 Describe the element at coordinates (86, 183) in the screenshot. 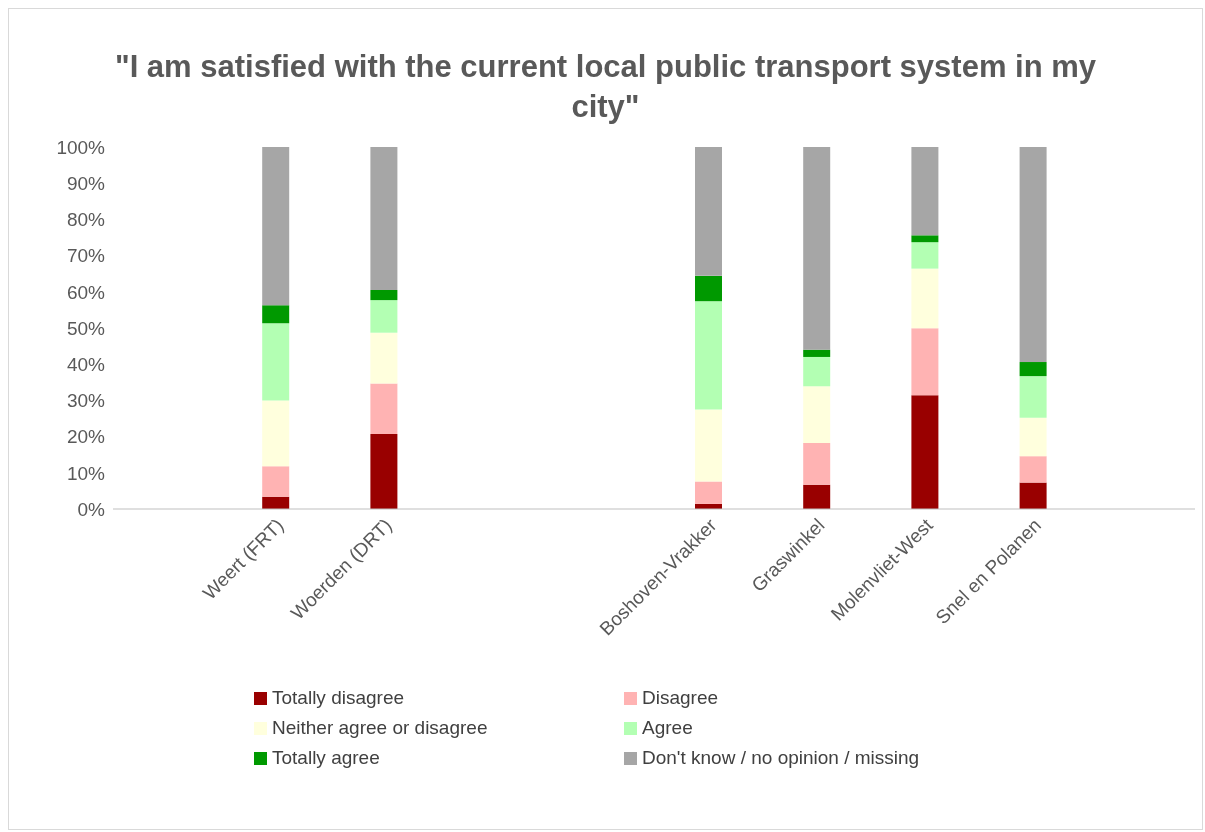

I see `y-tick-label: 90%` at that location.